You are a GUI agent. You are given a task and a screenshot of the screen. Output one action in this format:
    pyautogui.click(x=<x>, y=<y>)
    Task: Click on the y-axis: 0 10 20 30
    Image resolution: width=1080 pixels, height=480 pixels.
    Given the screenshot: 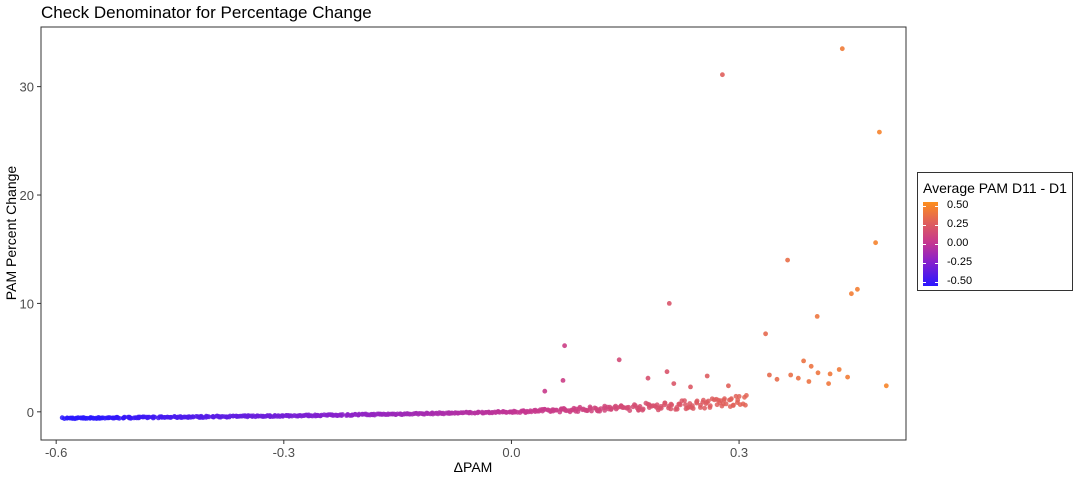 What is the action you would take?
    pyautogui.click(x=30, y=250)
    